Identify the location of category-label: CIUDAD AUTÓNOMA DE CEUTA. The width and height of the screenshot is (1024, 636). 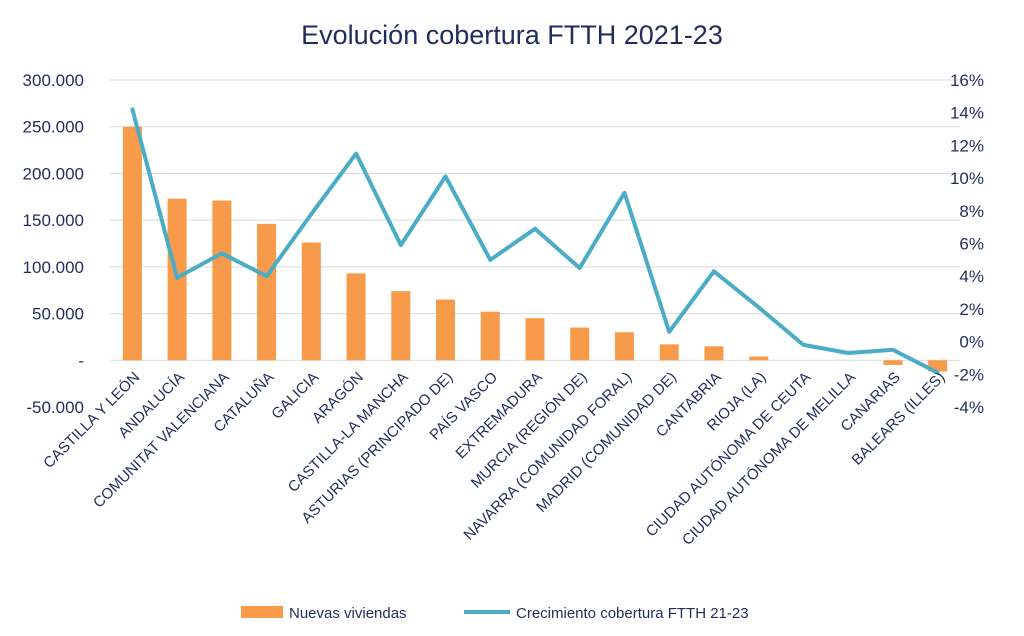
(729, 455).